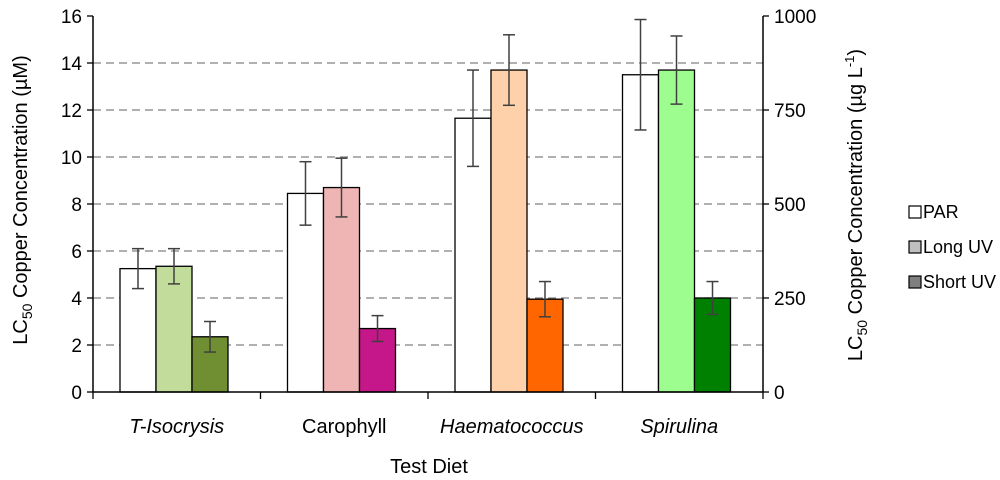 Image resolution: width=1000 pixels, height=480 pixels. I want to click on y-axis-title-subscript: 50, so click(27, 311).